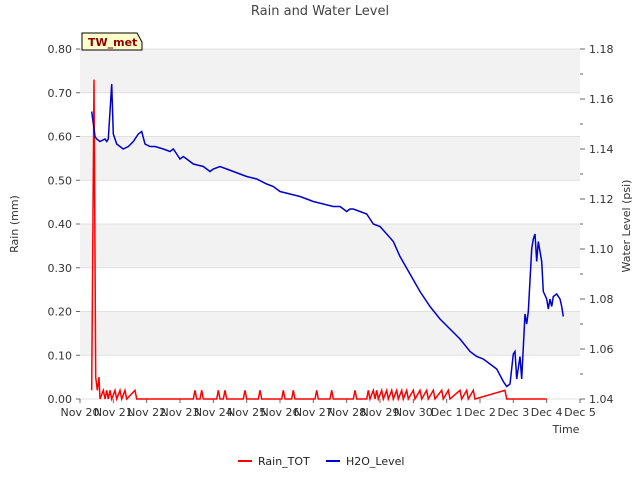 This screenshot has height=480, width=640. Describe the element at coordinates (60, 268) in the screenshot. I see `y-tick-label-left: 0.30` at that location.